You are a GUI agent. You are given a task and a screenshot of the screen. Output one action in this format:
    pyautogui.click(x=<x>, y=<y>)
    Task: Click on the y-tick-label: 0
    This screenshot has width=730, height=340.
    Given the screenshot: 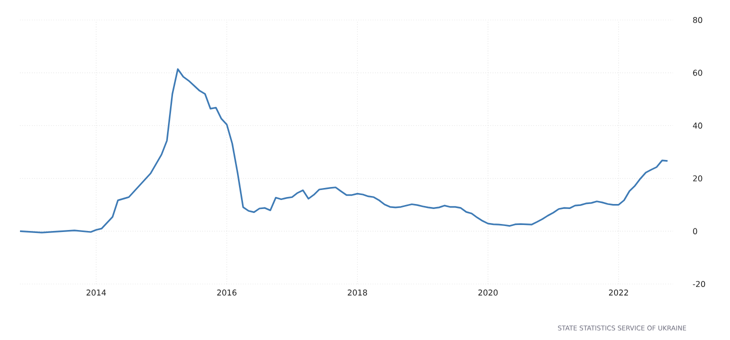 What is the action you would take?
    pyautogui.click(x=695, y=231)
    